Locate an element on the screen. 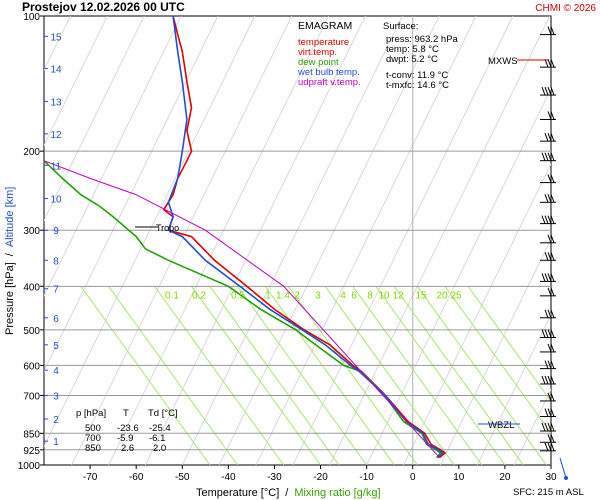 Image resolution: width=600 pixels, height=500 pixels. altitude-tick-label: 8 is located at coordinates (56, 261).